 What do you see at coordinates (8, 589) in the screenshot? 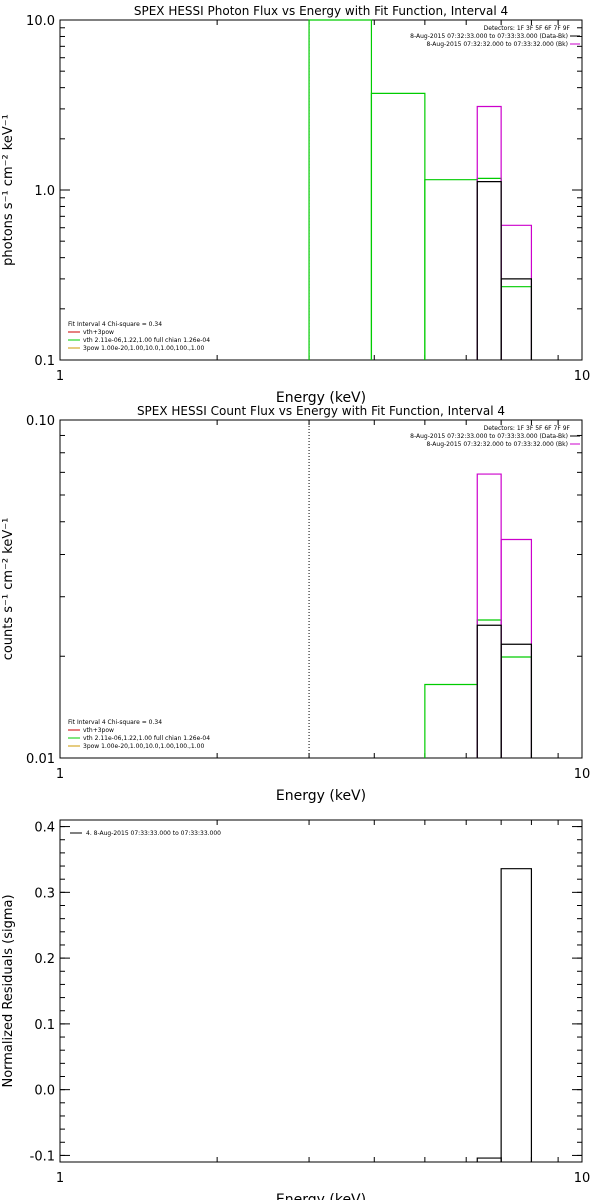
I see `y-axis-label: counts s⁻¹ cm⁻² keV⁻¹` at bounding box center [8, 589].